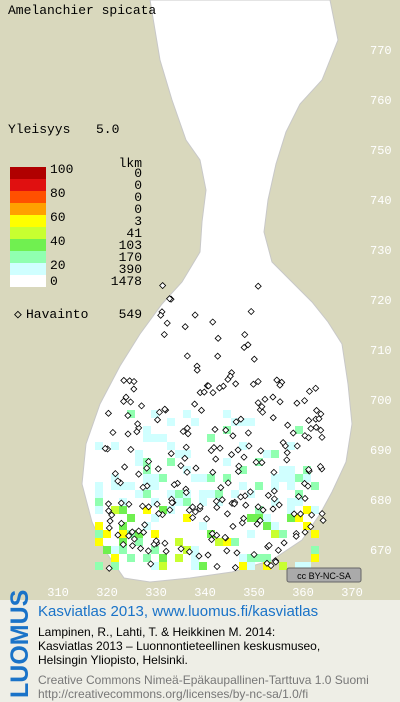 The image size is (400, 702). Describe the element at coordinates (130, 314) in the screenshot. I see `observation-count: 549` at that location.